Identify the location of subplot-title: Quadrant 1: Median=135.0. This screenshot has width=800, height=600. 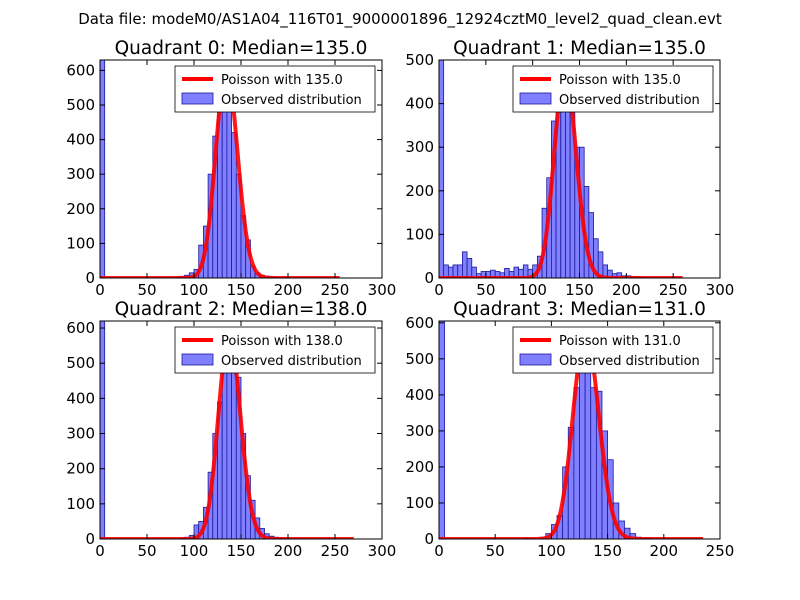
(579, 48).